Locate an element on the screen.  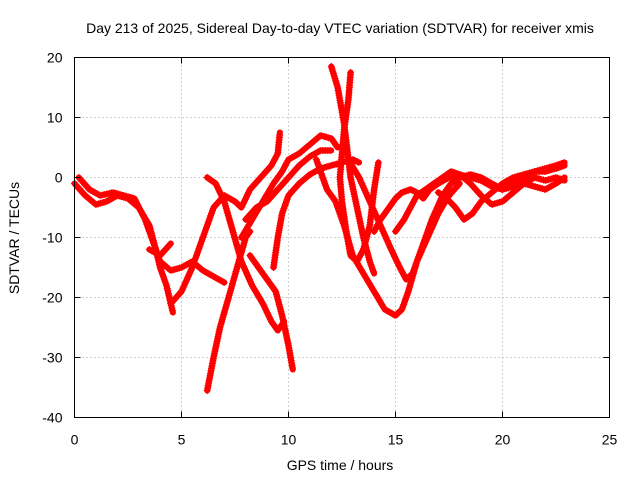
y-tick-label: 20 is located at coordinates (55, 58).